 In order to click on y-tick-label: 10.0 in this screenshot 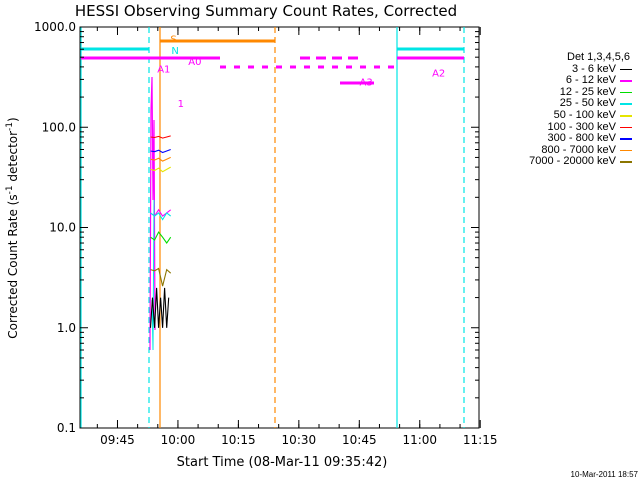, I will do `click(62, 228)`.